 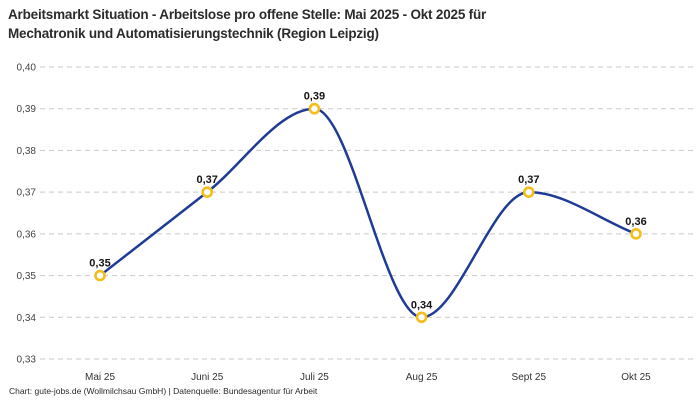 I want to click on data-point-label: 0,34, so click(x=422, y=305).